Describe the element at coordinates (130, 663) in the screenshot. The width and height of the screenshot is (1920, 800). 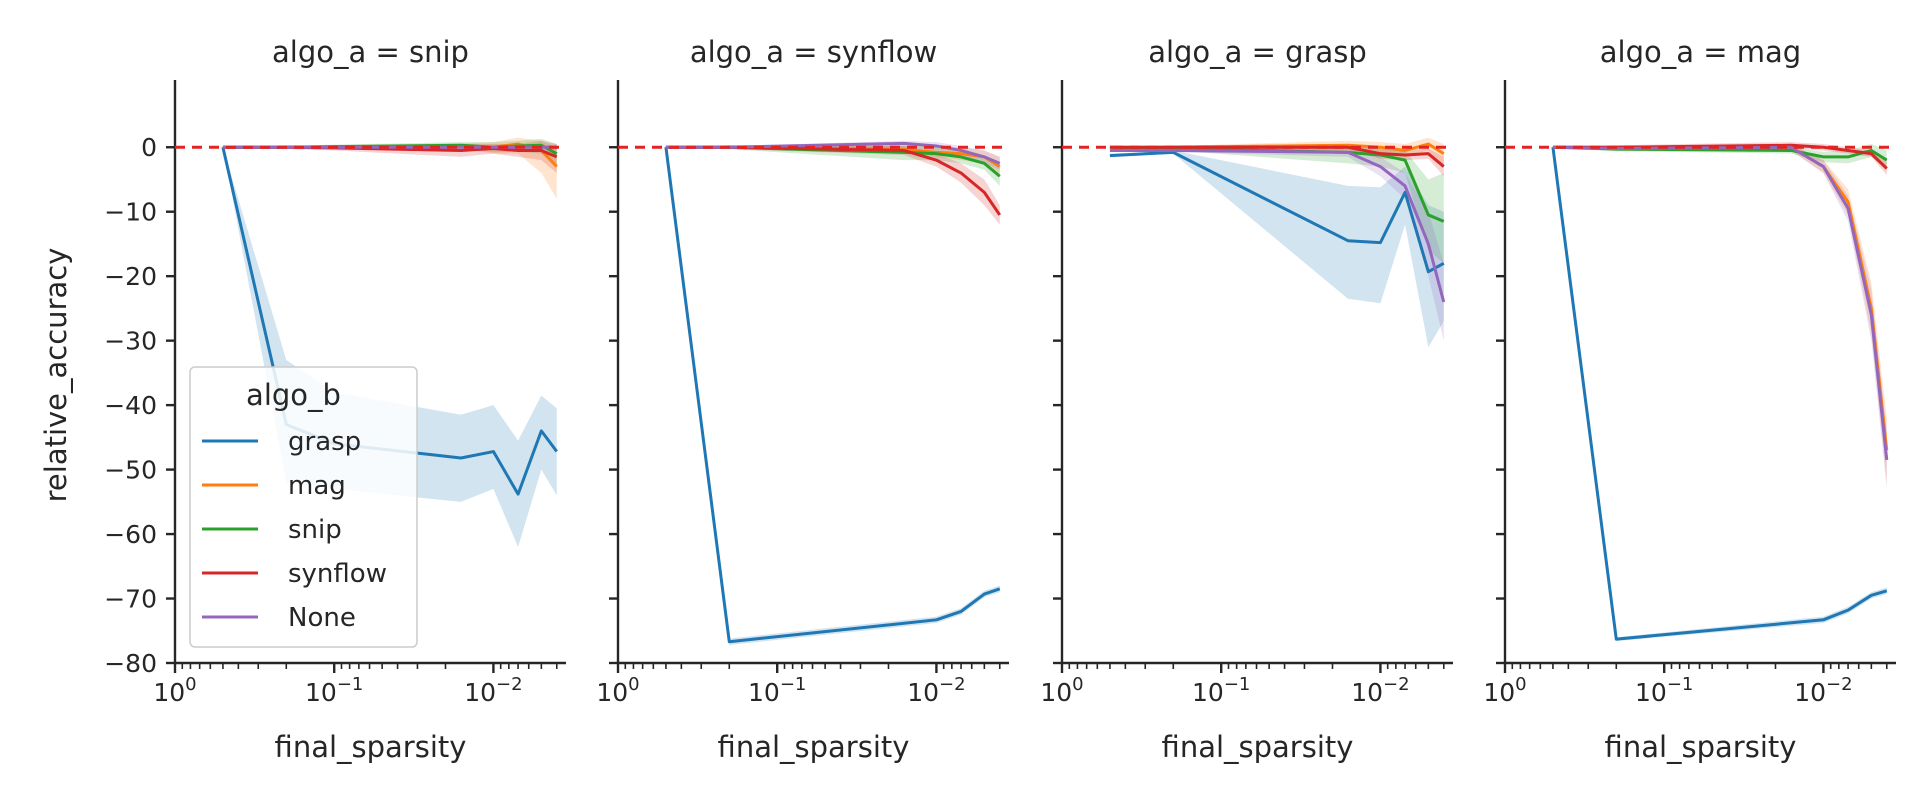
I see `y-tick-label: −80` at that location.